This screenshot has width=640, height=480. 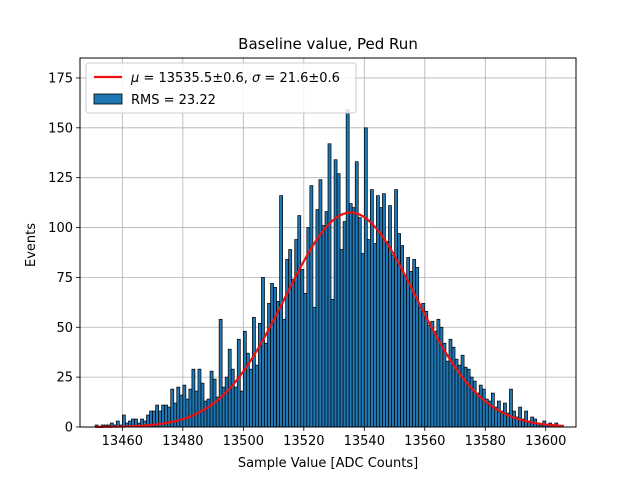 What do you see at coordinates (243, 441) in the screenshot?
I see `x-tick-label: 13500` at bounding box center [243, 441].